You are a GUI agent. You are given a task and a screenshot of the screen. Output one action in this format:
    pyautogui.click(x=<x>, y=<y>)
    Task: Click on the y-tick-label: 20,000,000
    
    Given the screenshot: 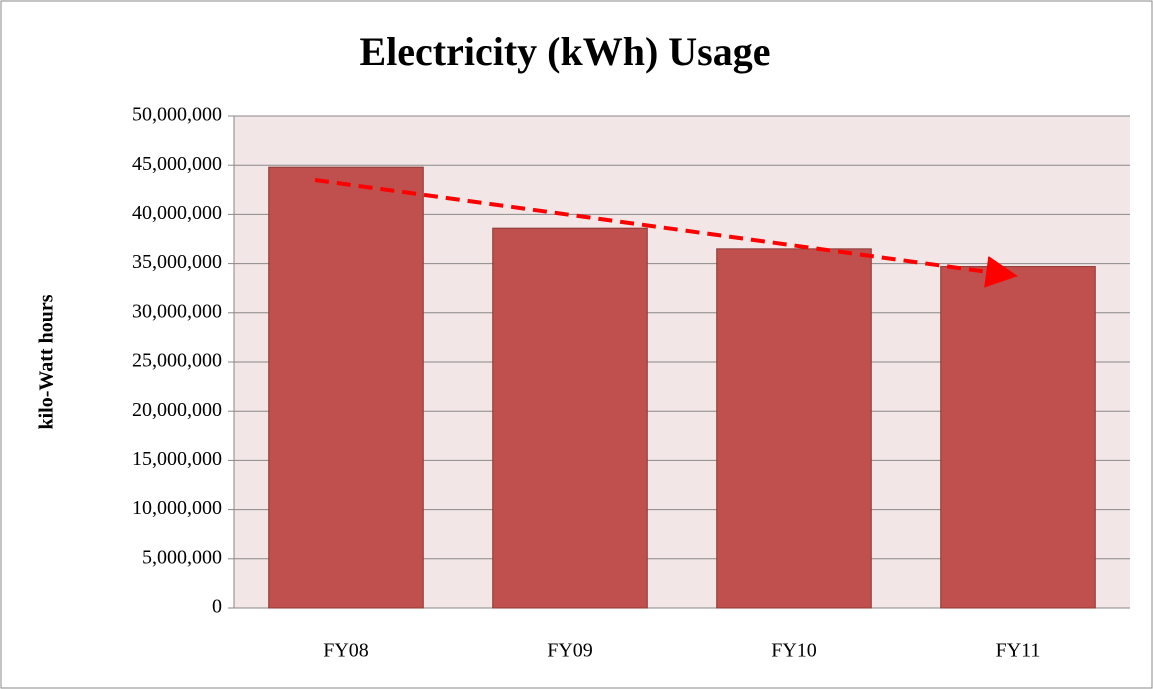 What is the action you would take?
    pyautogui.click(x=177, y=410)
    